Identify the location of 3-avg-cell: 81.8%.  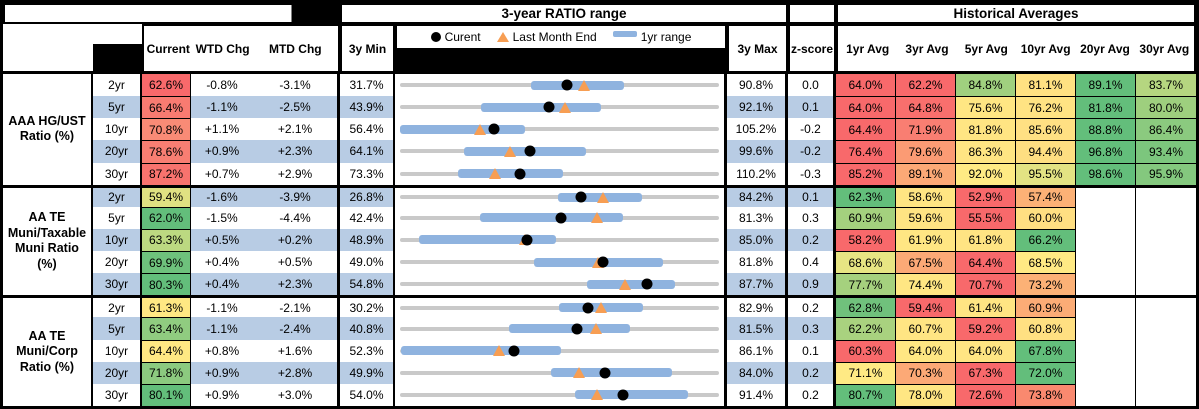
(986, 129).